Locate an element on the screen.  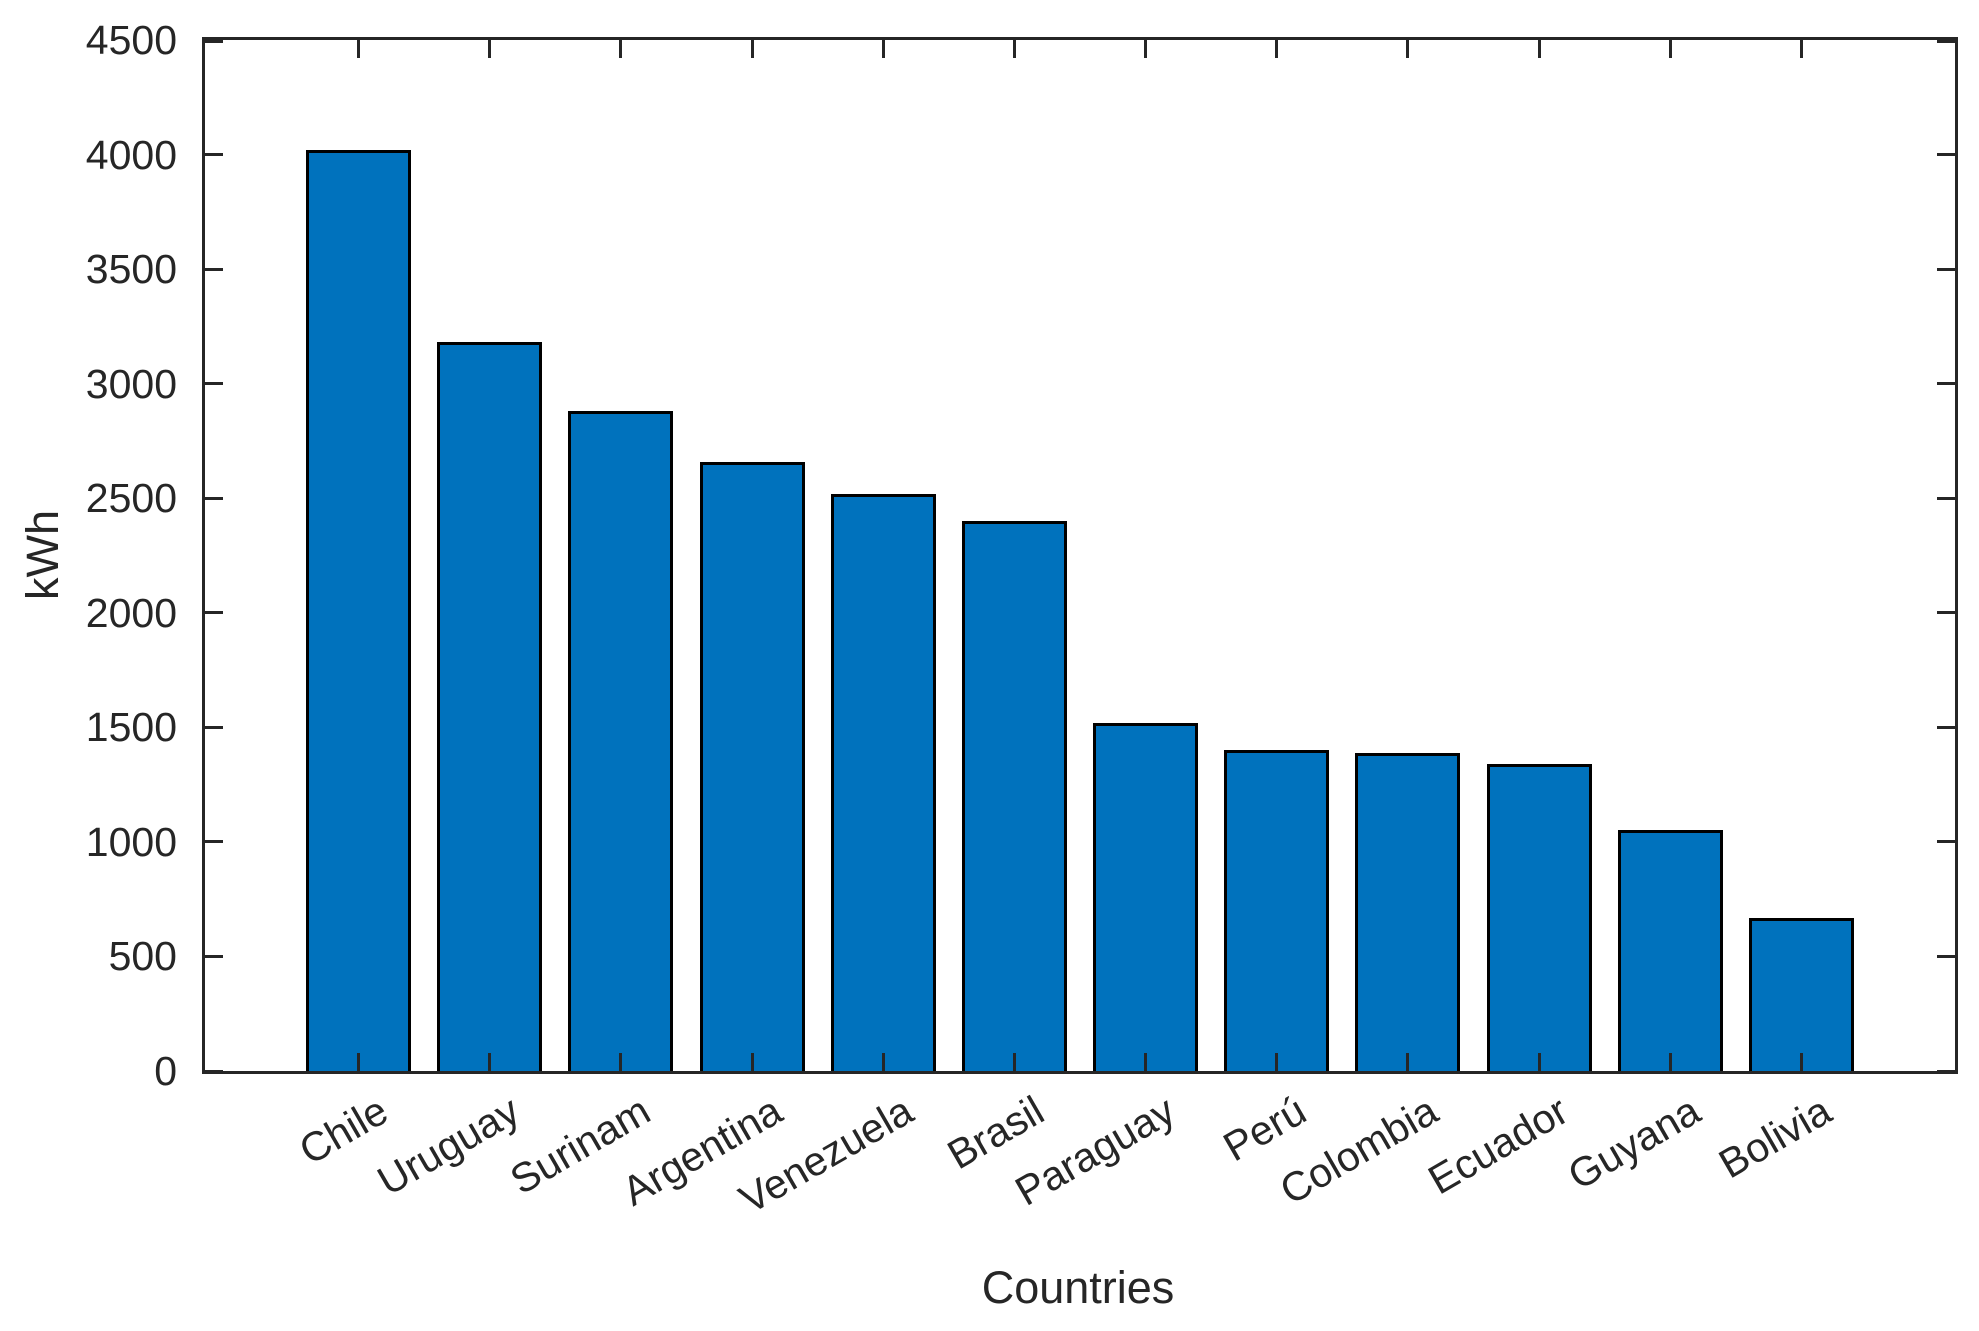
x-tick-label-ecuador: Ecuador is located at coordinates (1498, 1145).